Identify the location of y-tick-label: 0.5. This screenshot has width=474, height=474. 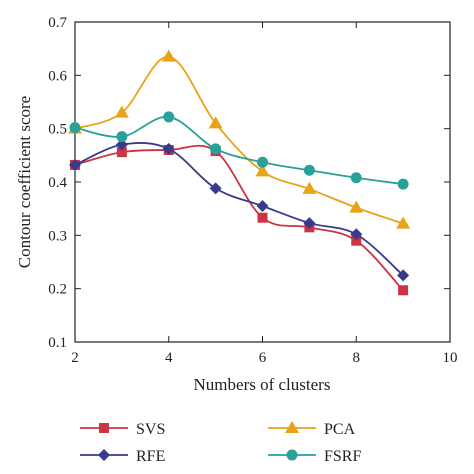
(57, 130).